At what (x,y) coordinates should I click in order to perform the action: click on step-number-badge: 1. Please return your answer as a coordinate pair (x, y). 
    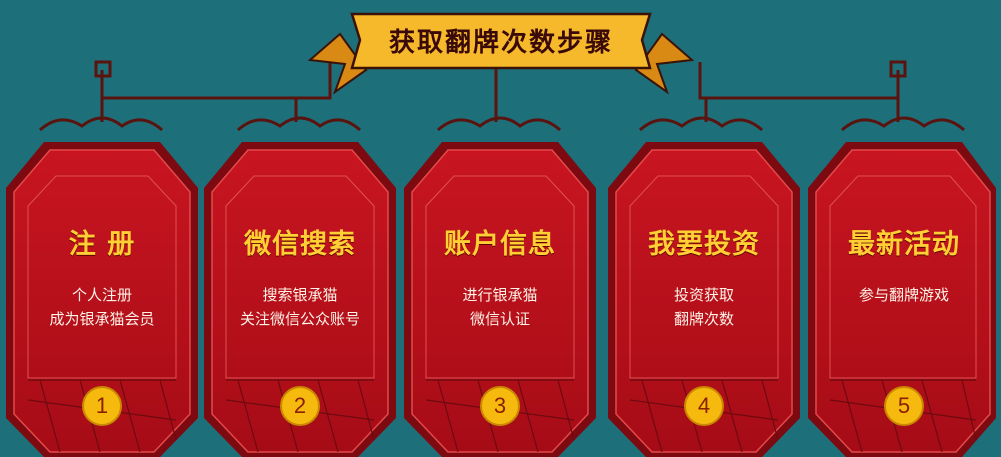
    Looking at the image, I should click on (102, 406).